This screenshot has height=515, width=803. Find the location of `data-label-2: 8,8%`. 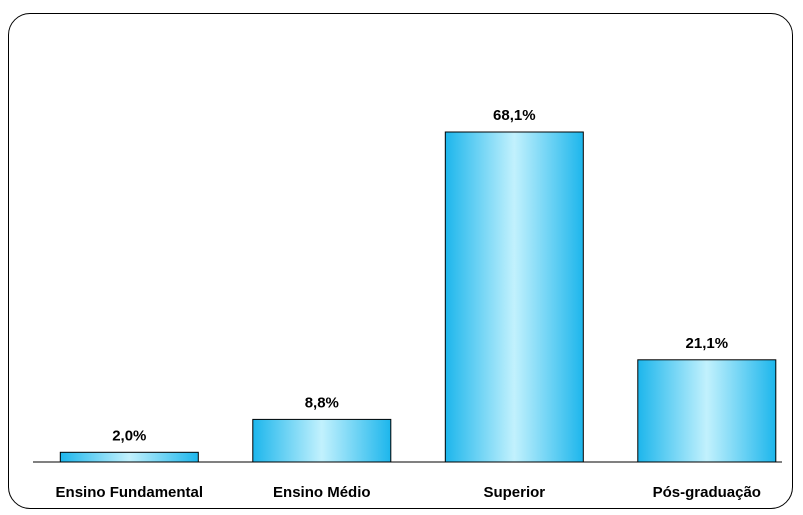

data-label-2: 8,8% is located at coordinates (322, 402).